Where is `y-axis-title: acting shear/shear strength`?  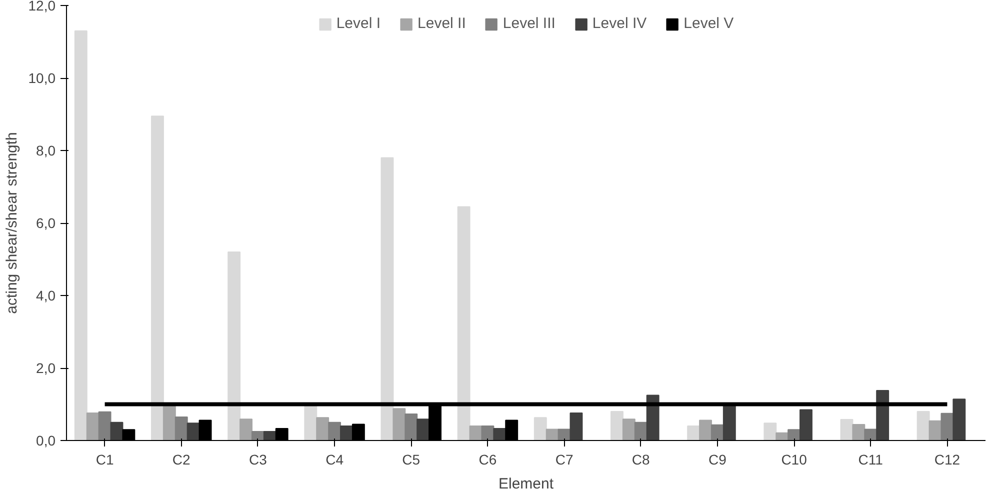
y-axis-title: acting shear/shear strength is located at coordinates (11, 223).